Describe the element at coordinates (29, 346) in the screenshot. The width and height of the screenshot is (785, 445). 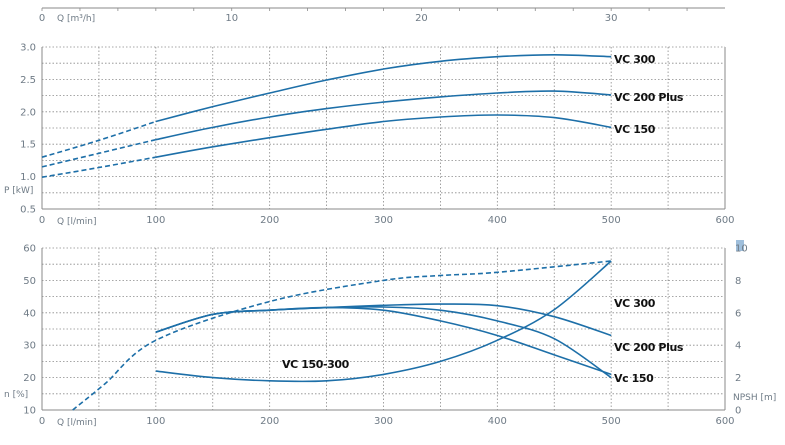
I see `y-tick-label: 30` at that location.